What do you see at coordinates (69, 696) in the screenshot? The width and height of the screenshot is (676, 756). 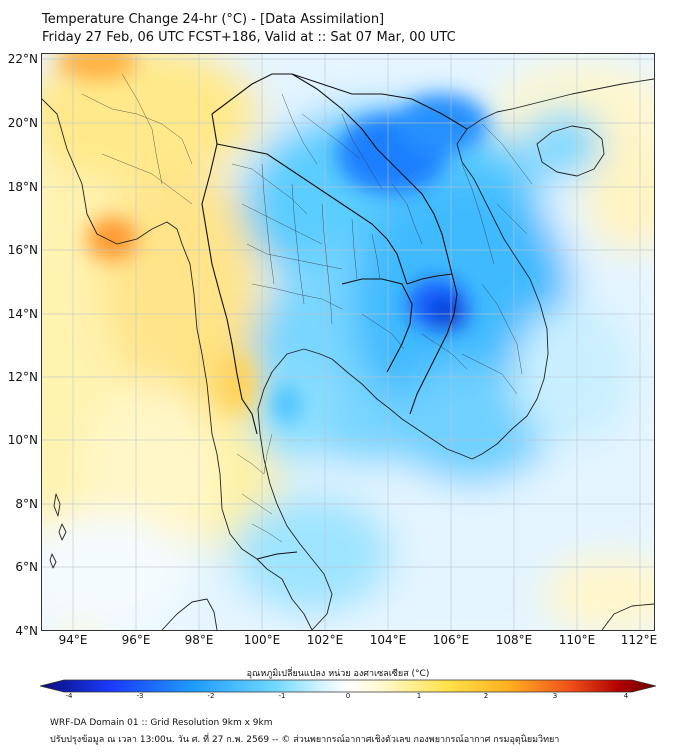 I see `colorbar-label-neg4: -4` at bounding box center [69, 696].